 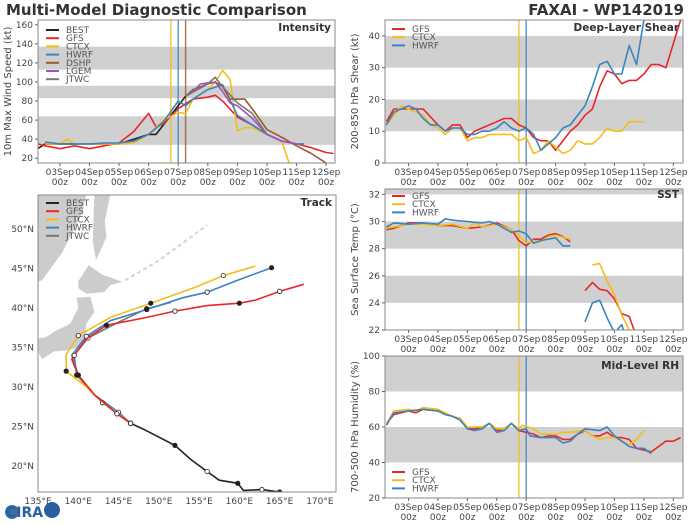 What do you see at coordinates (22, 269) in the screenshot?
I see `lat-tick-label: 45°N` at bounding box center [22, 269].